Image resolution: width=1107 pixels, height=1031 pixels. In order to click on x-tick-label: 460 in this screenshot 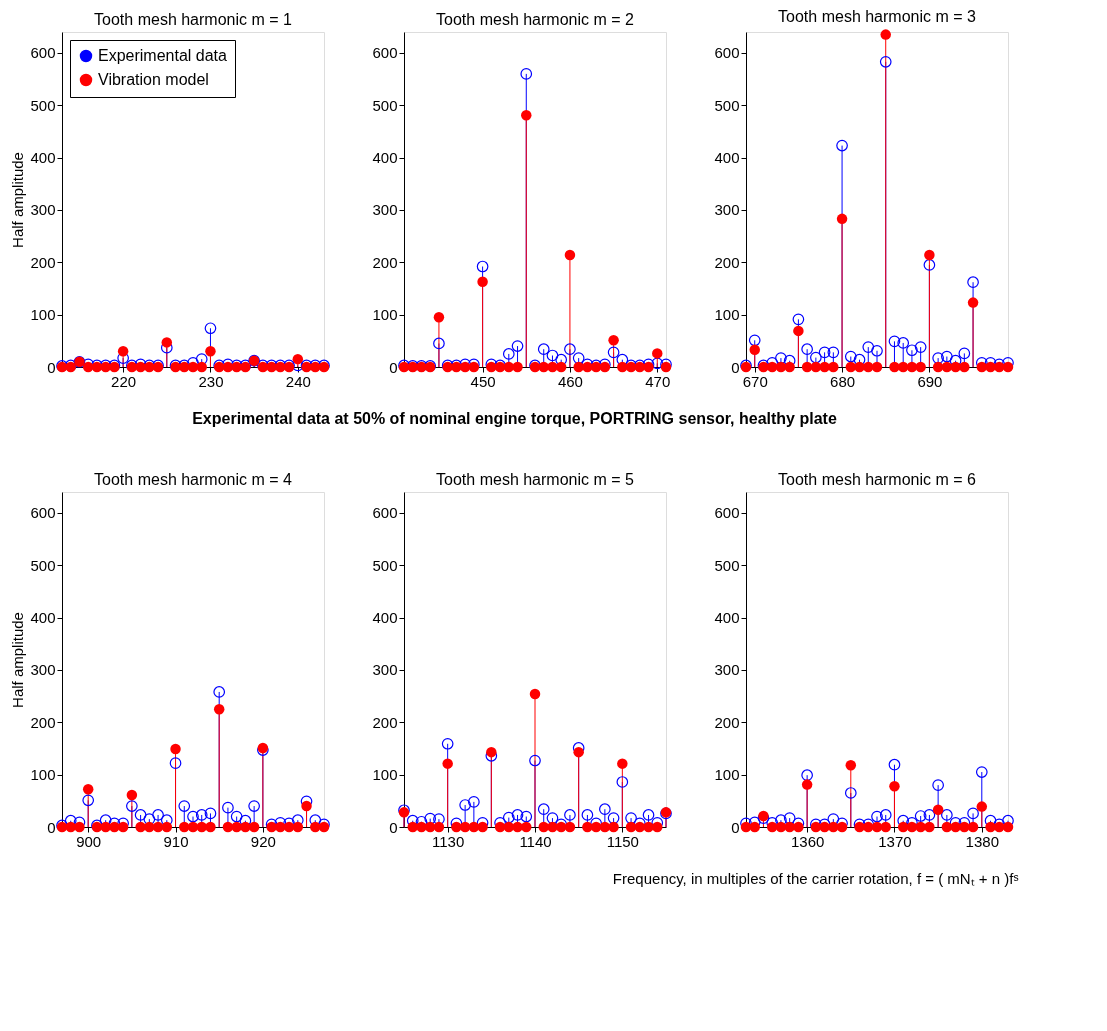, I will do `click(570, 381)`.